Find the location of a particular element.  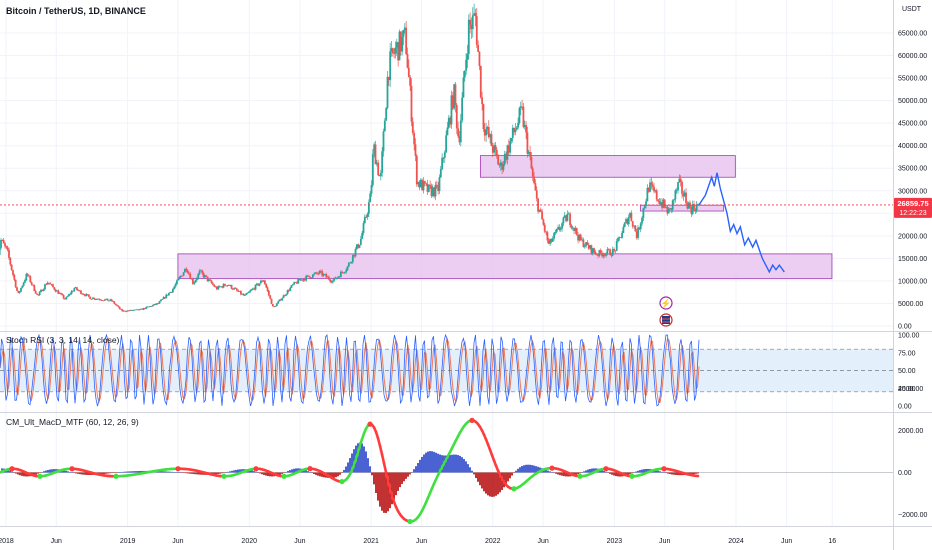

stoch-axis: 100.00 75.00 50.00 25.00 0.00 is located at coordinates (909, 372).